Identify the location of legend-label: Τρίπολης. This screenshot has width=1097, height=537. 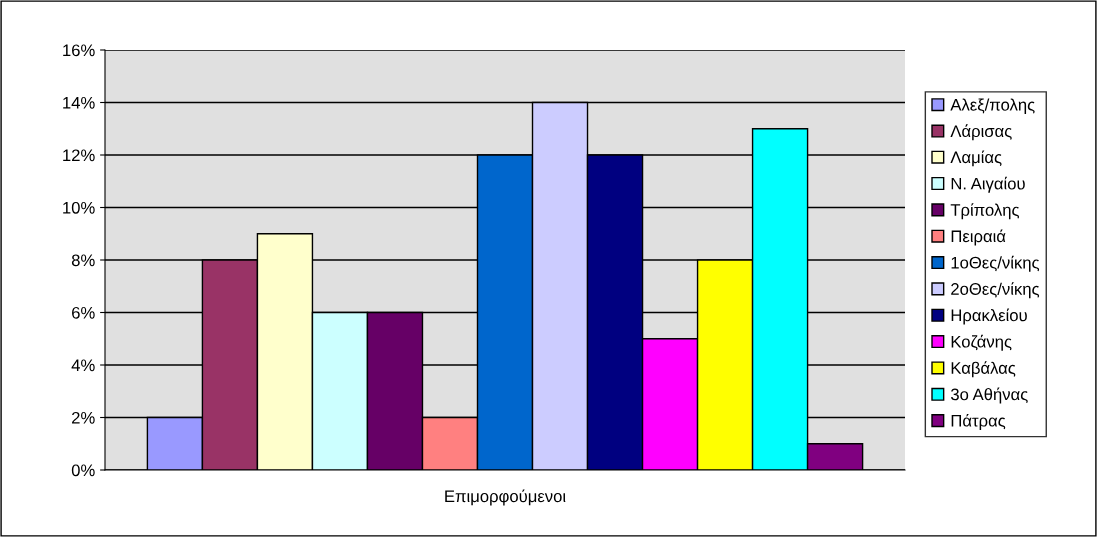
(985, 211).